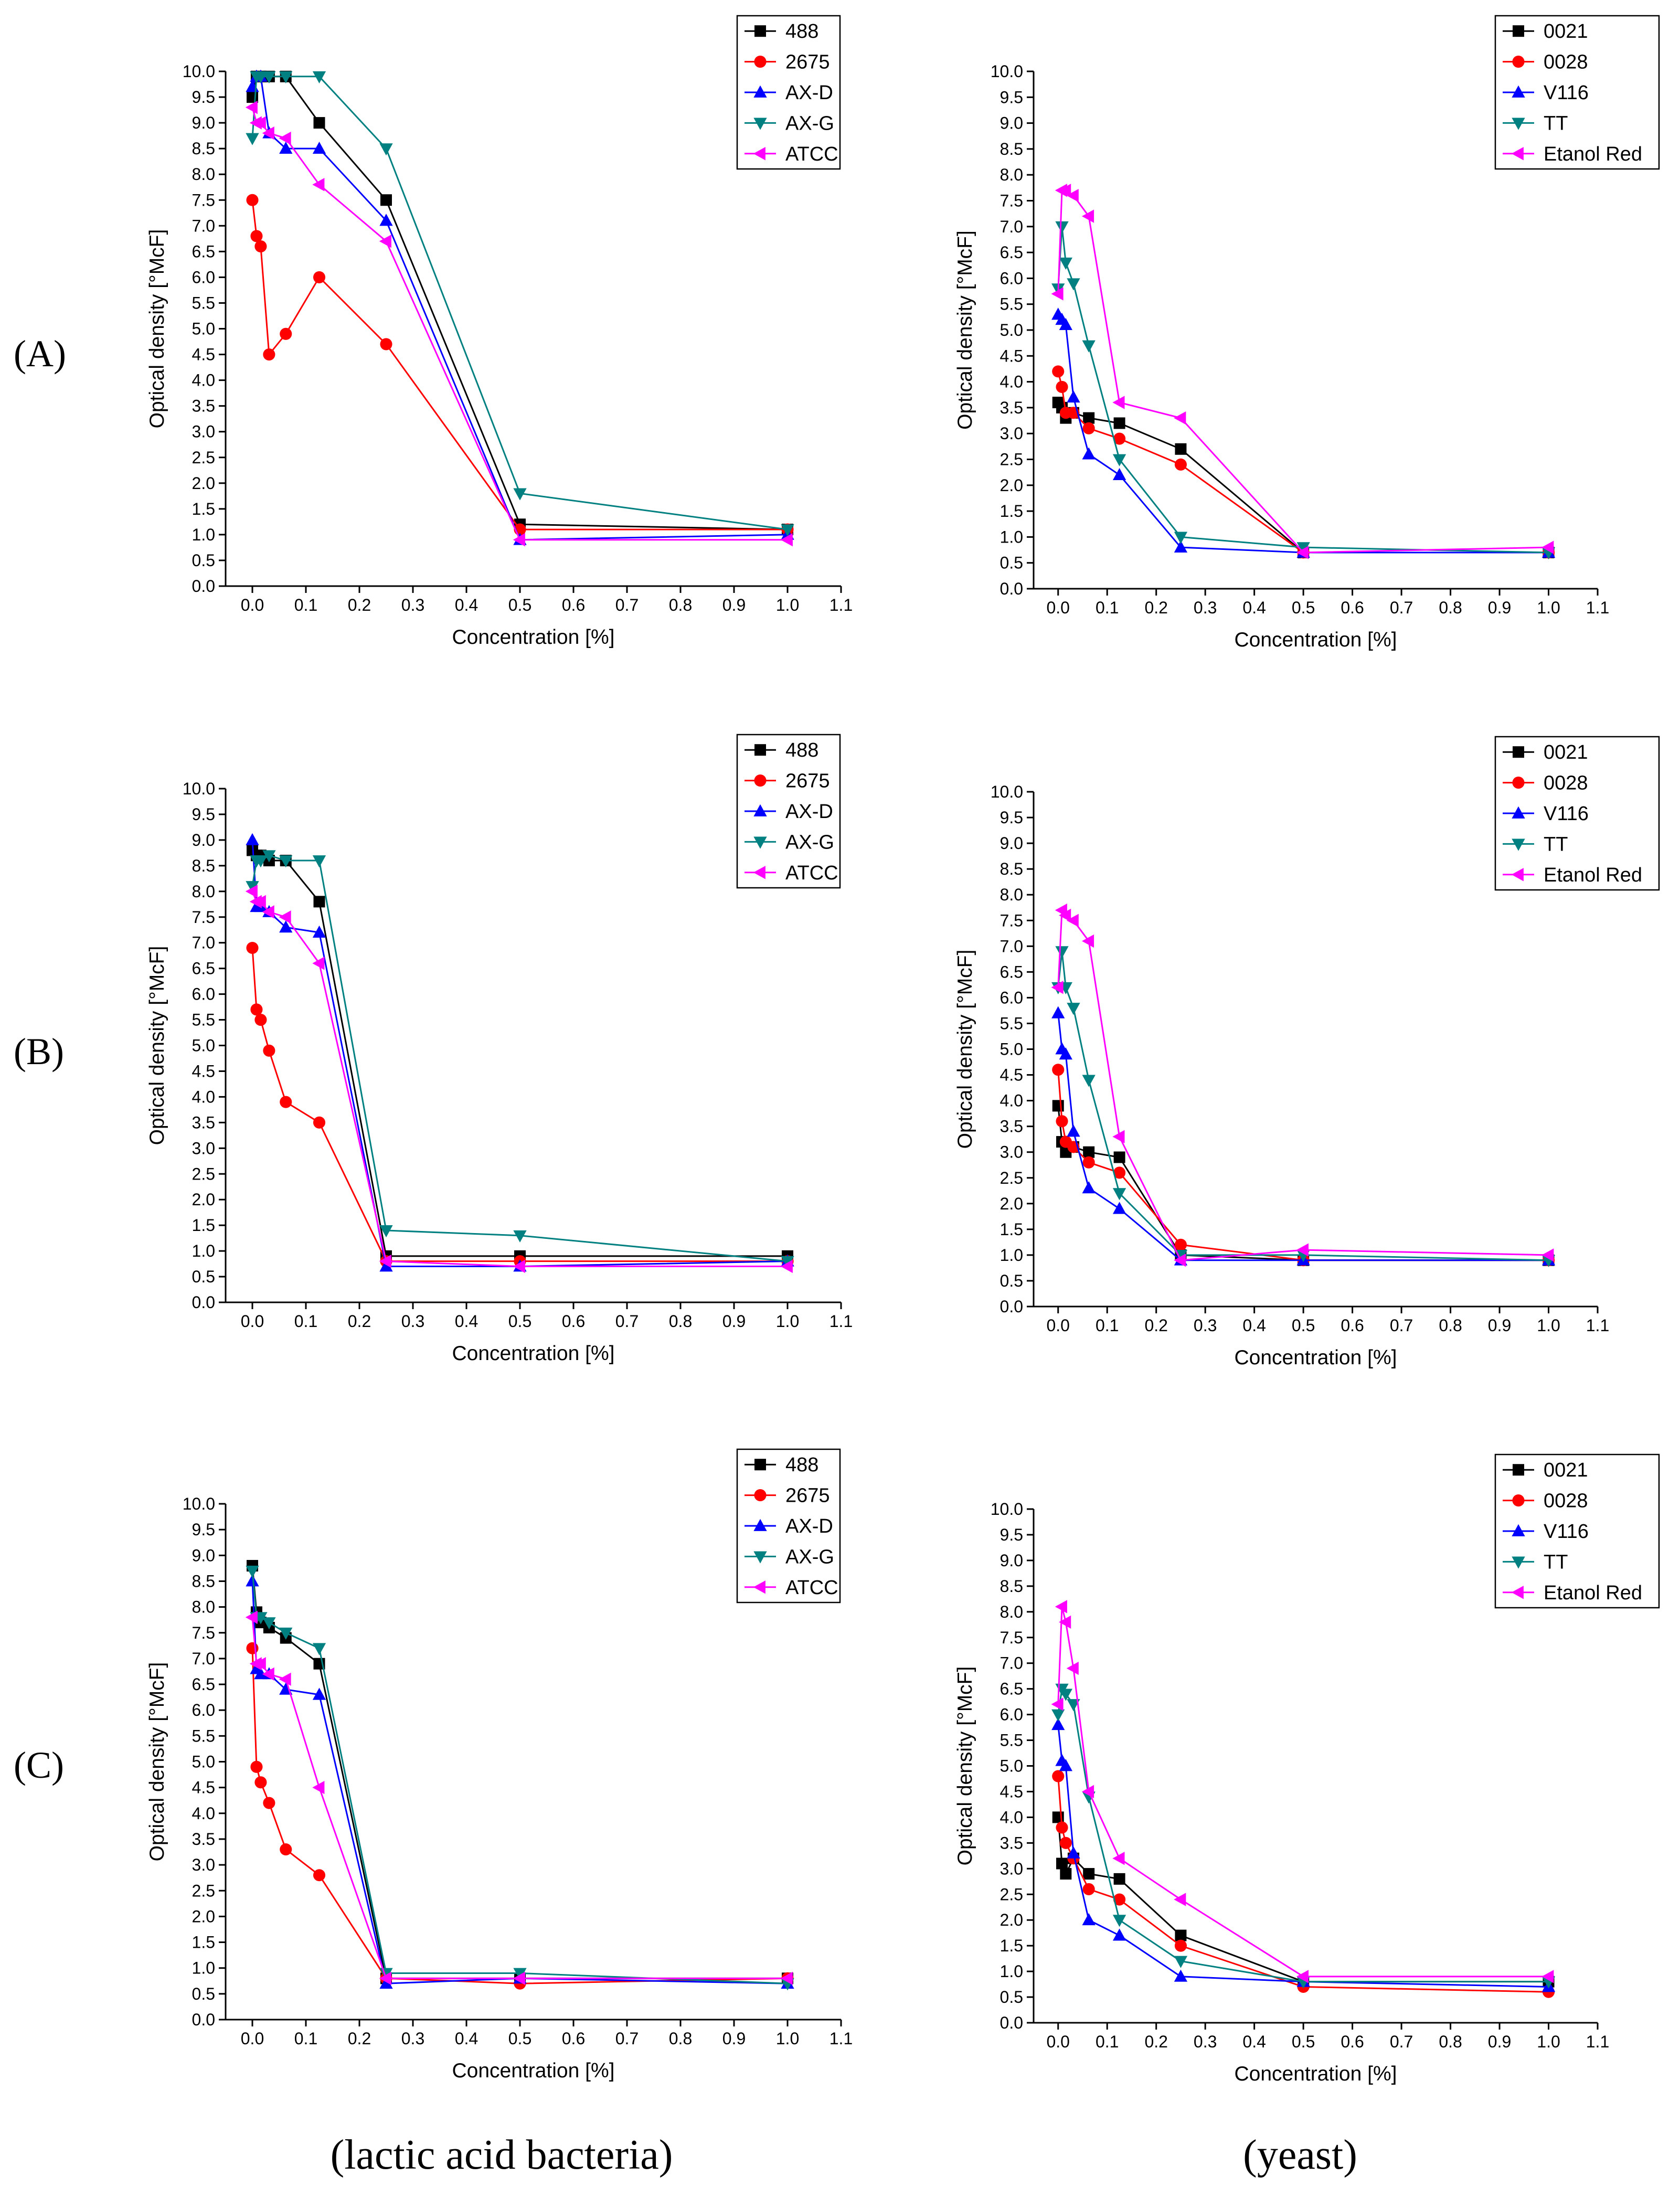  What do you see at coordinates (734, 605) in the screenshot?
I see `x-tick-label: 0.9` at bounding box center [734, 605].